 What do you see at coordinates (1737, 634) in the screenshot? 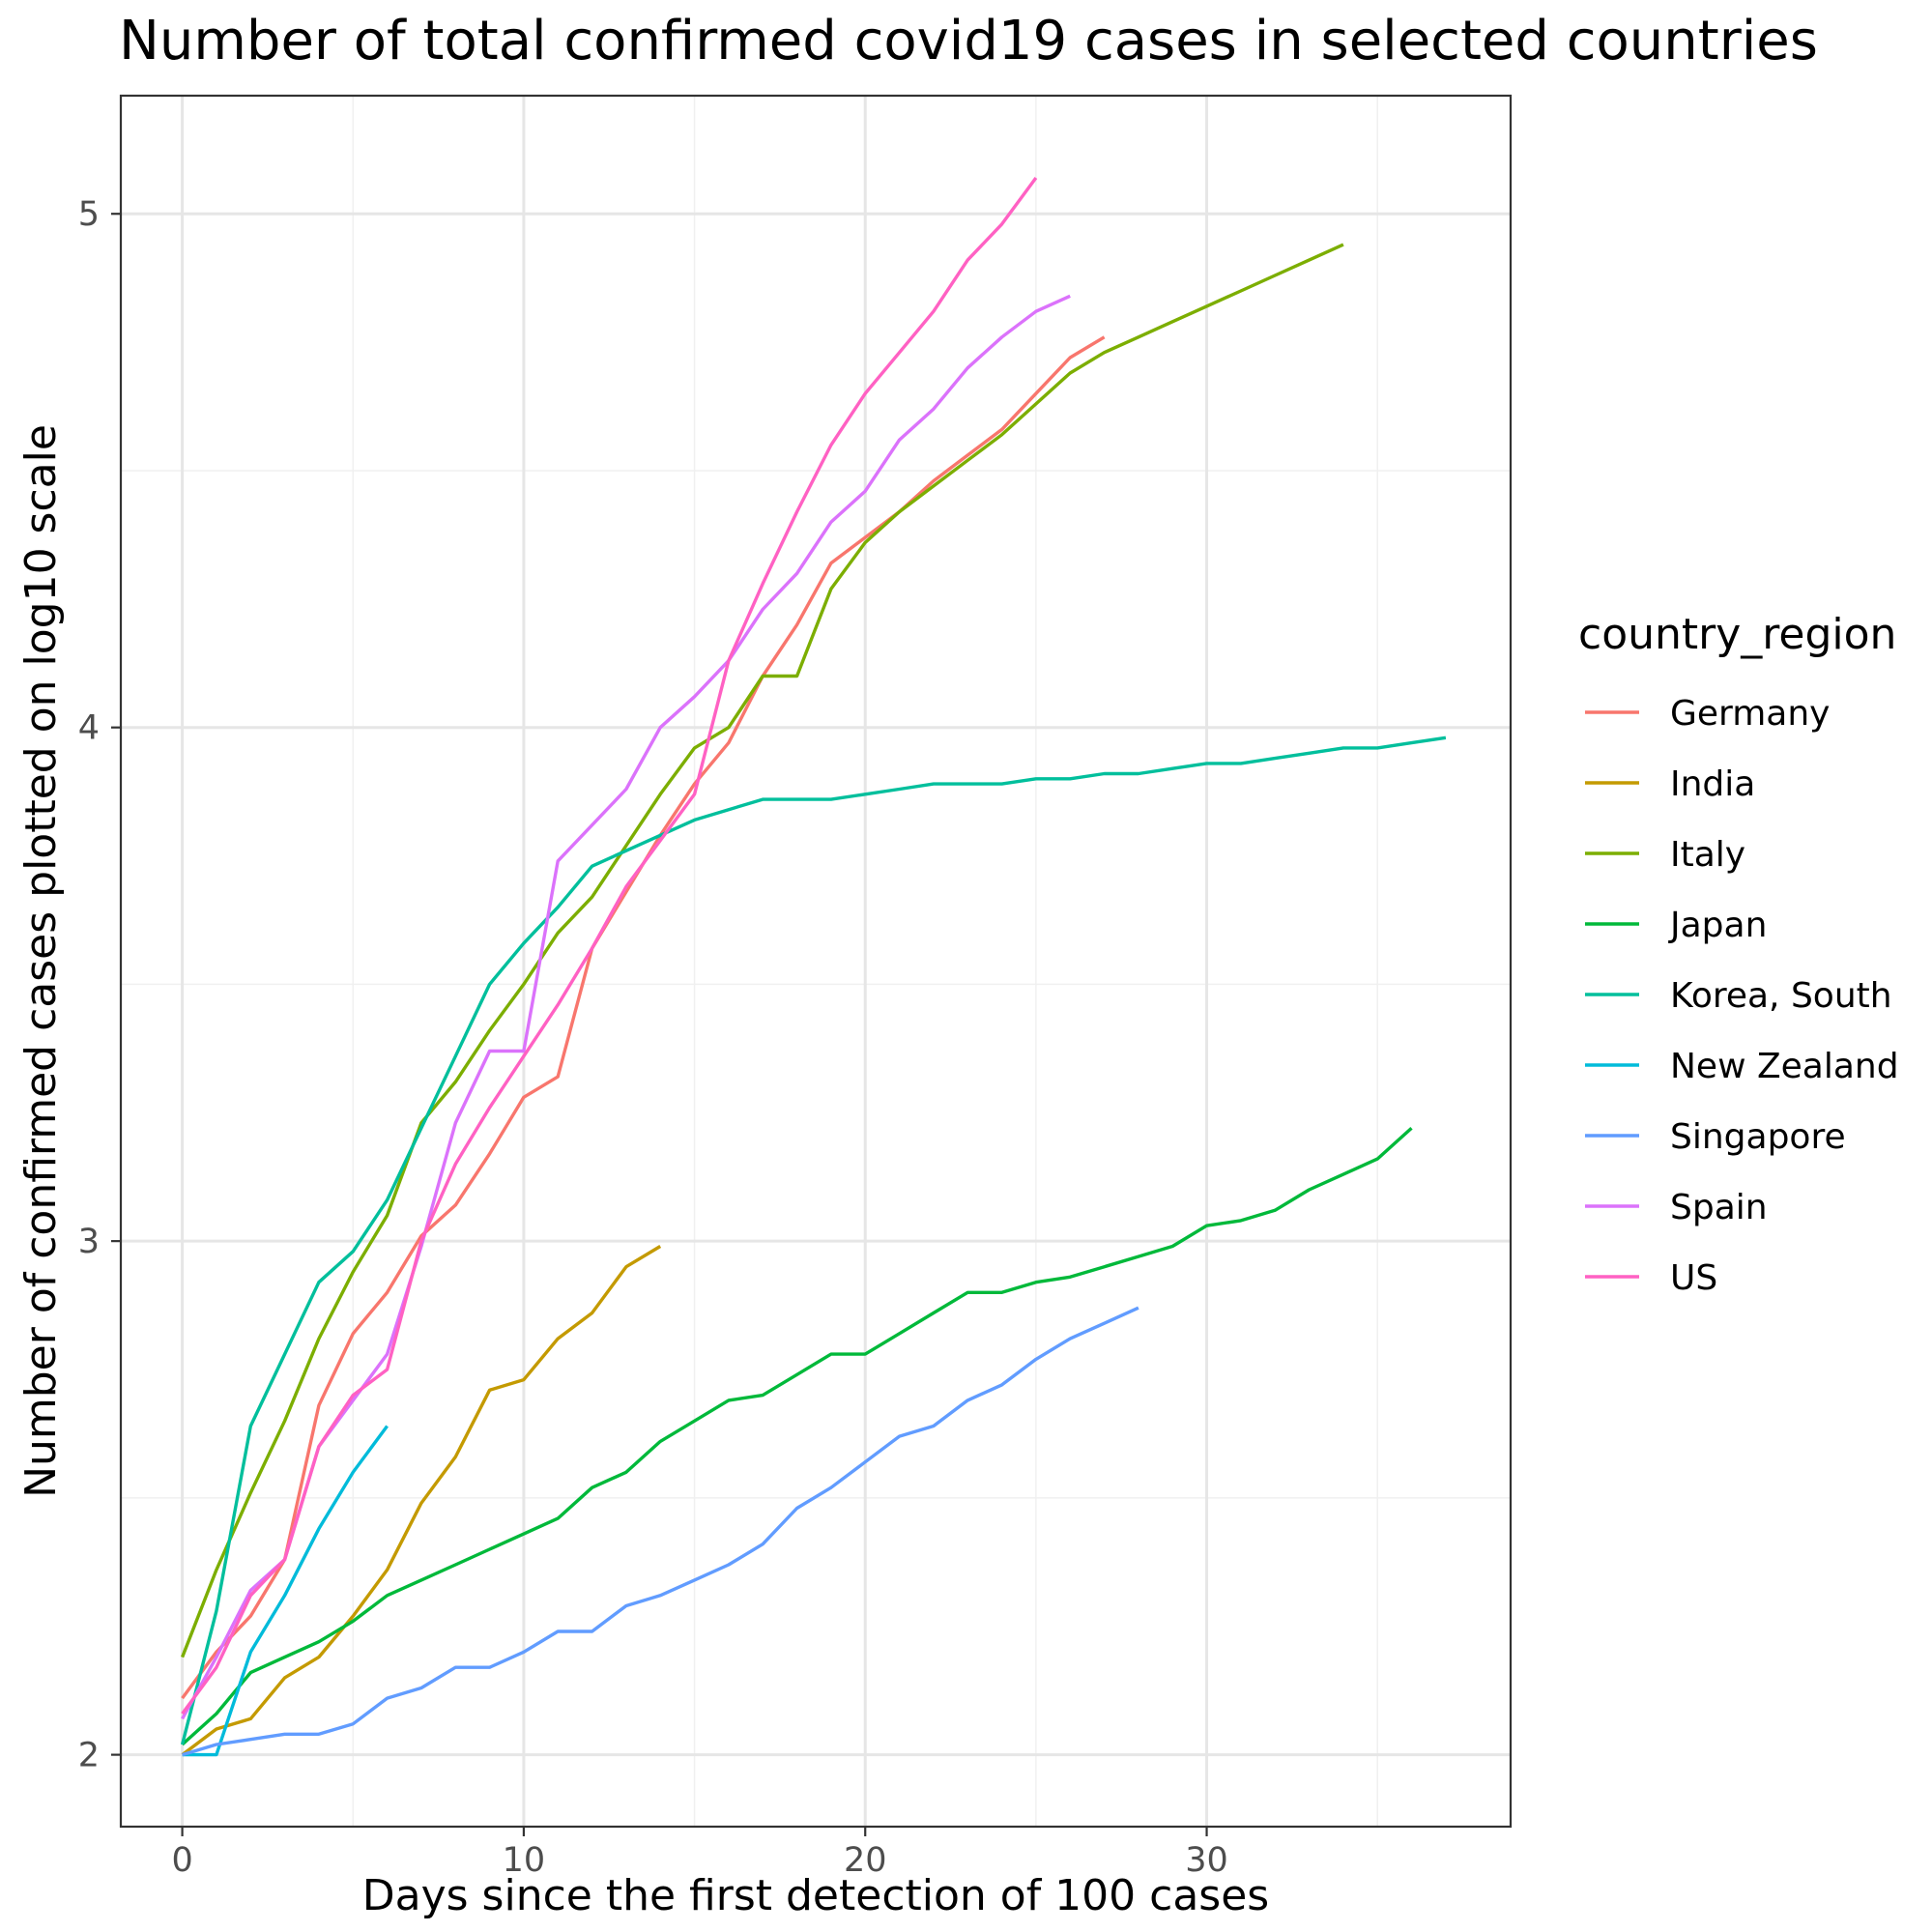
I see `legend-title: country_region` at bounding box center [1737, 634].